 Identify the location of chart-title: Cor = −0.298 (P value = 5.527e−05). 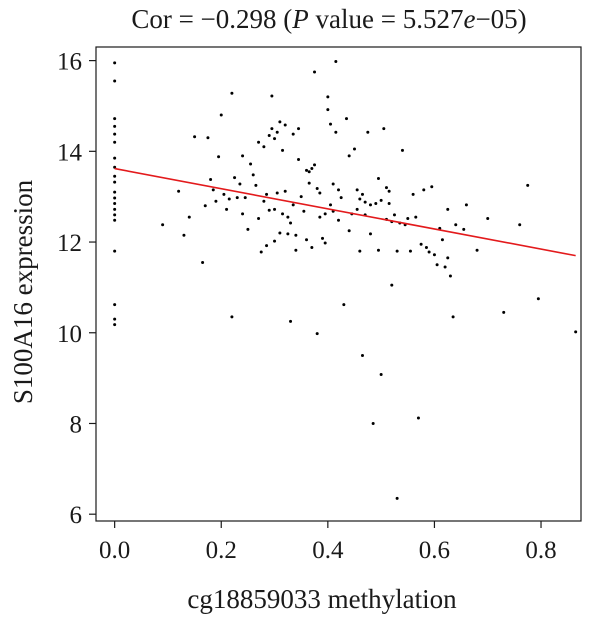
(328, 19).